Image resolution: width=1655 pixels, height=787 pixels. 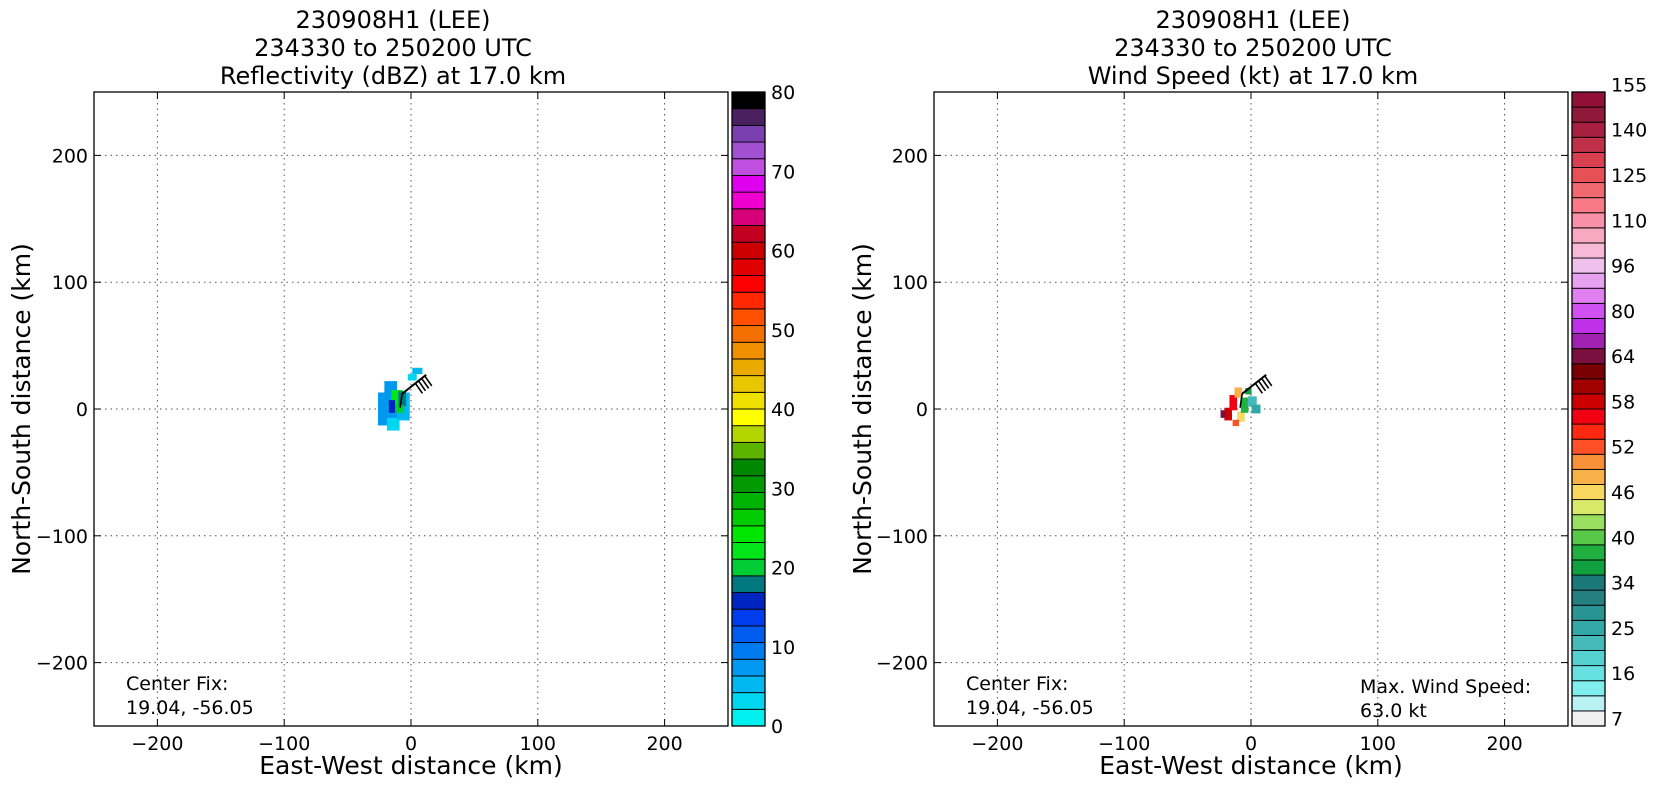 What do you see at coordinates (1393, 711) in the screenshot?
I see `max-wind-value: 63.0 kt` at bounding box center [1393, 711].